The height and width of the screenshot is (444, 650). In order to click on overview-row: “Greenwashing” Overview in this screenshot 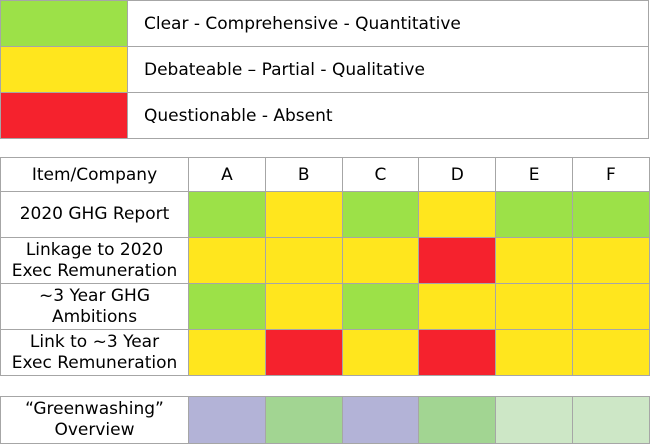, I will do `click(325, 420)`.